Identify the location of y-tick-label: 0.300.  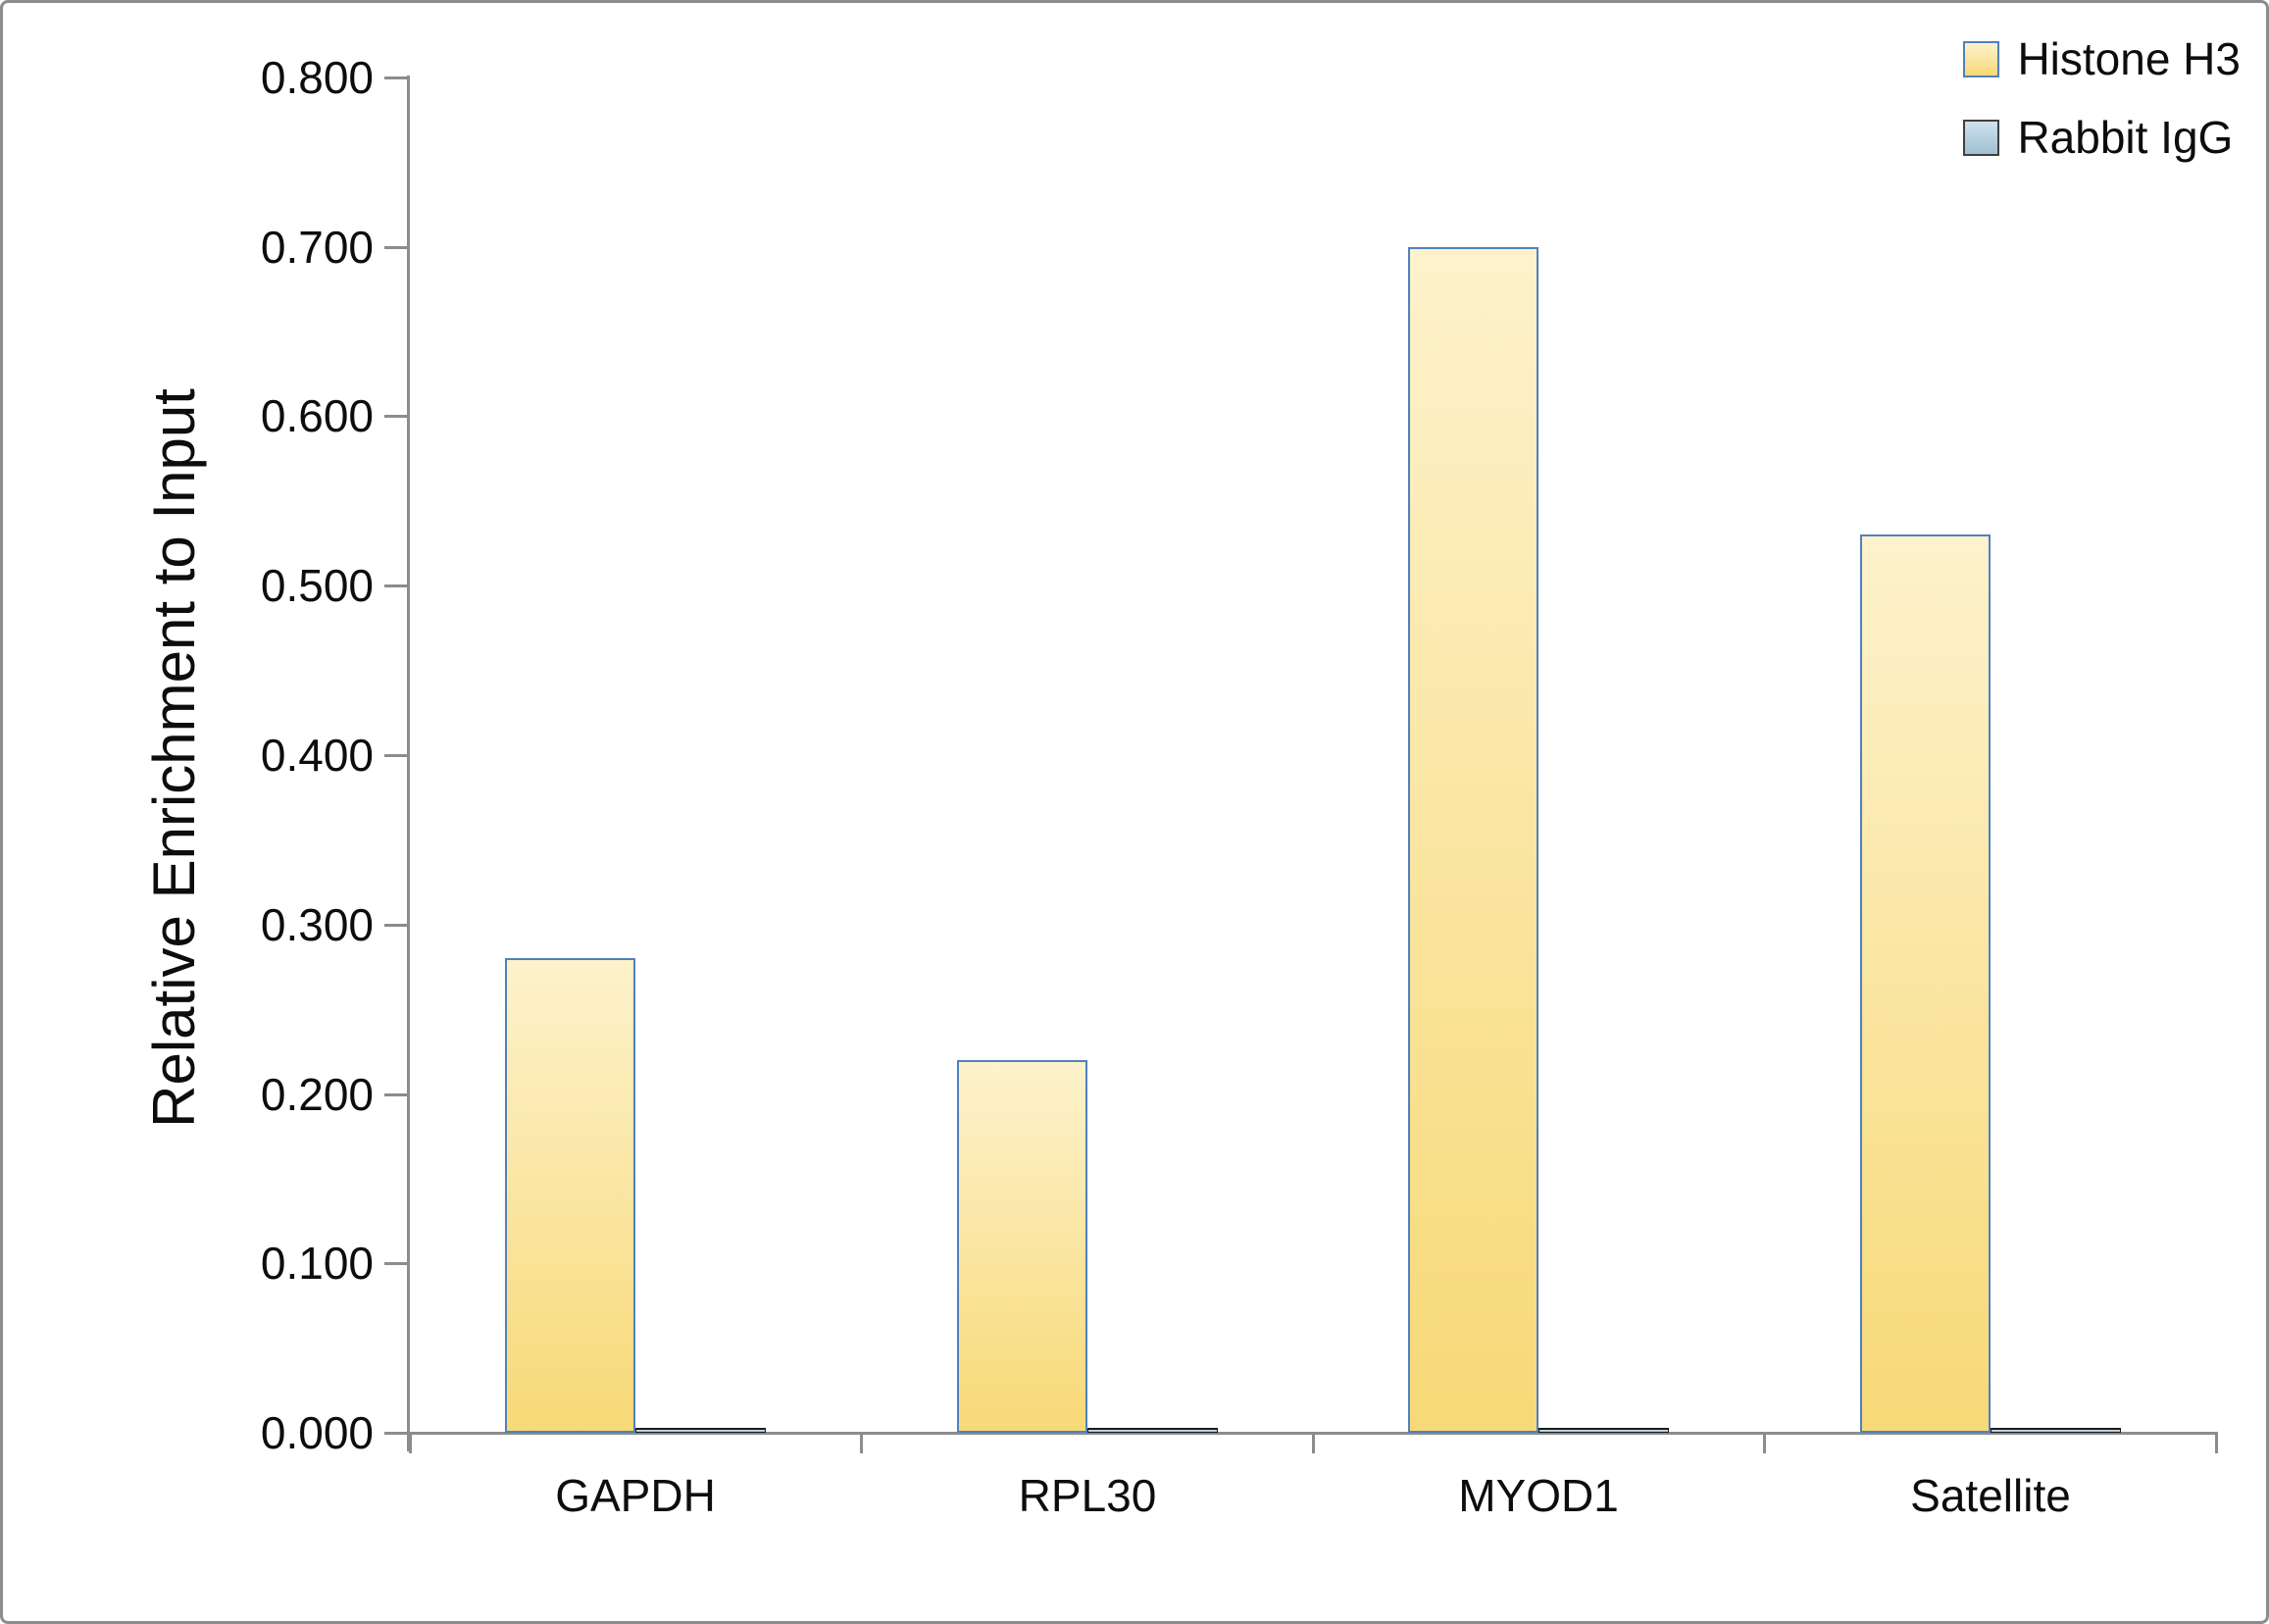
(317, 924).